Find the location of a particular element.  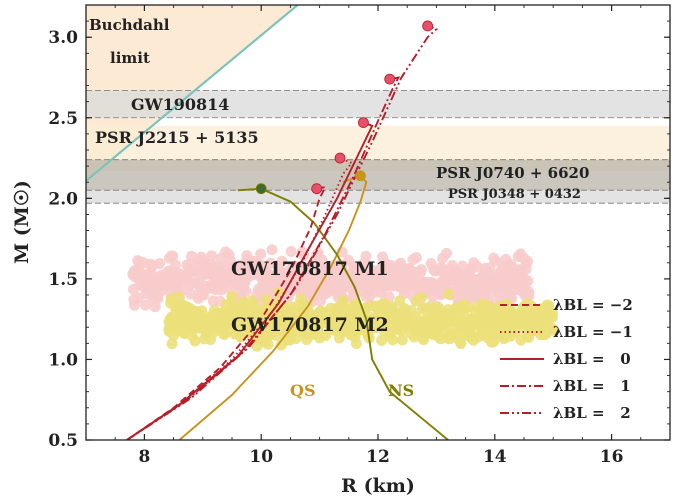

series-0-max-point is located at coordinates (360, 176).